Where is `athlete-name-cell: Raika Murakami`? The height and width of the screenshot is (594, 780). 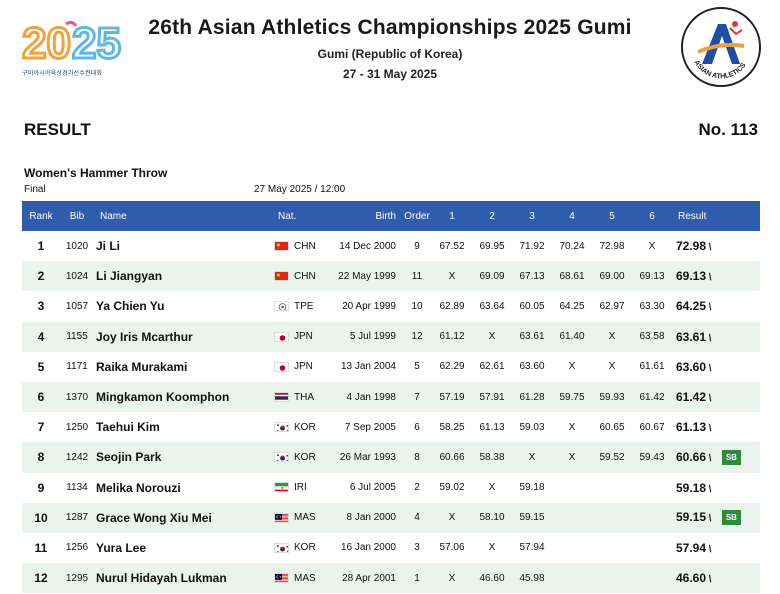
athlete-name-cell: Raika Murakami is located at coordinates (142, 366).